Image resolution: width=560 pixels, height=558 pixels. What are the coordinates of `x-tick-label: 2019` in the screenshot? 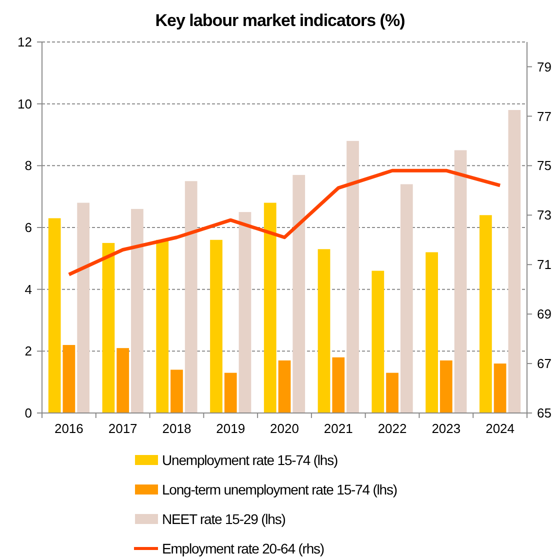 It's located at (231, 428).